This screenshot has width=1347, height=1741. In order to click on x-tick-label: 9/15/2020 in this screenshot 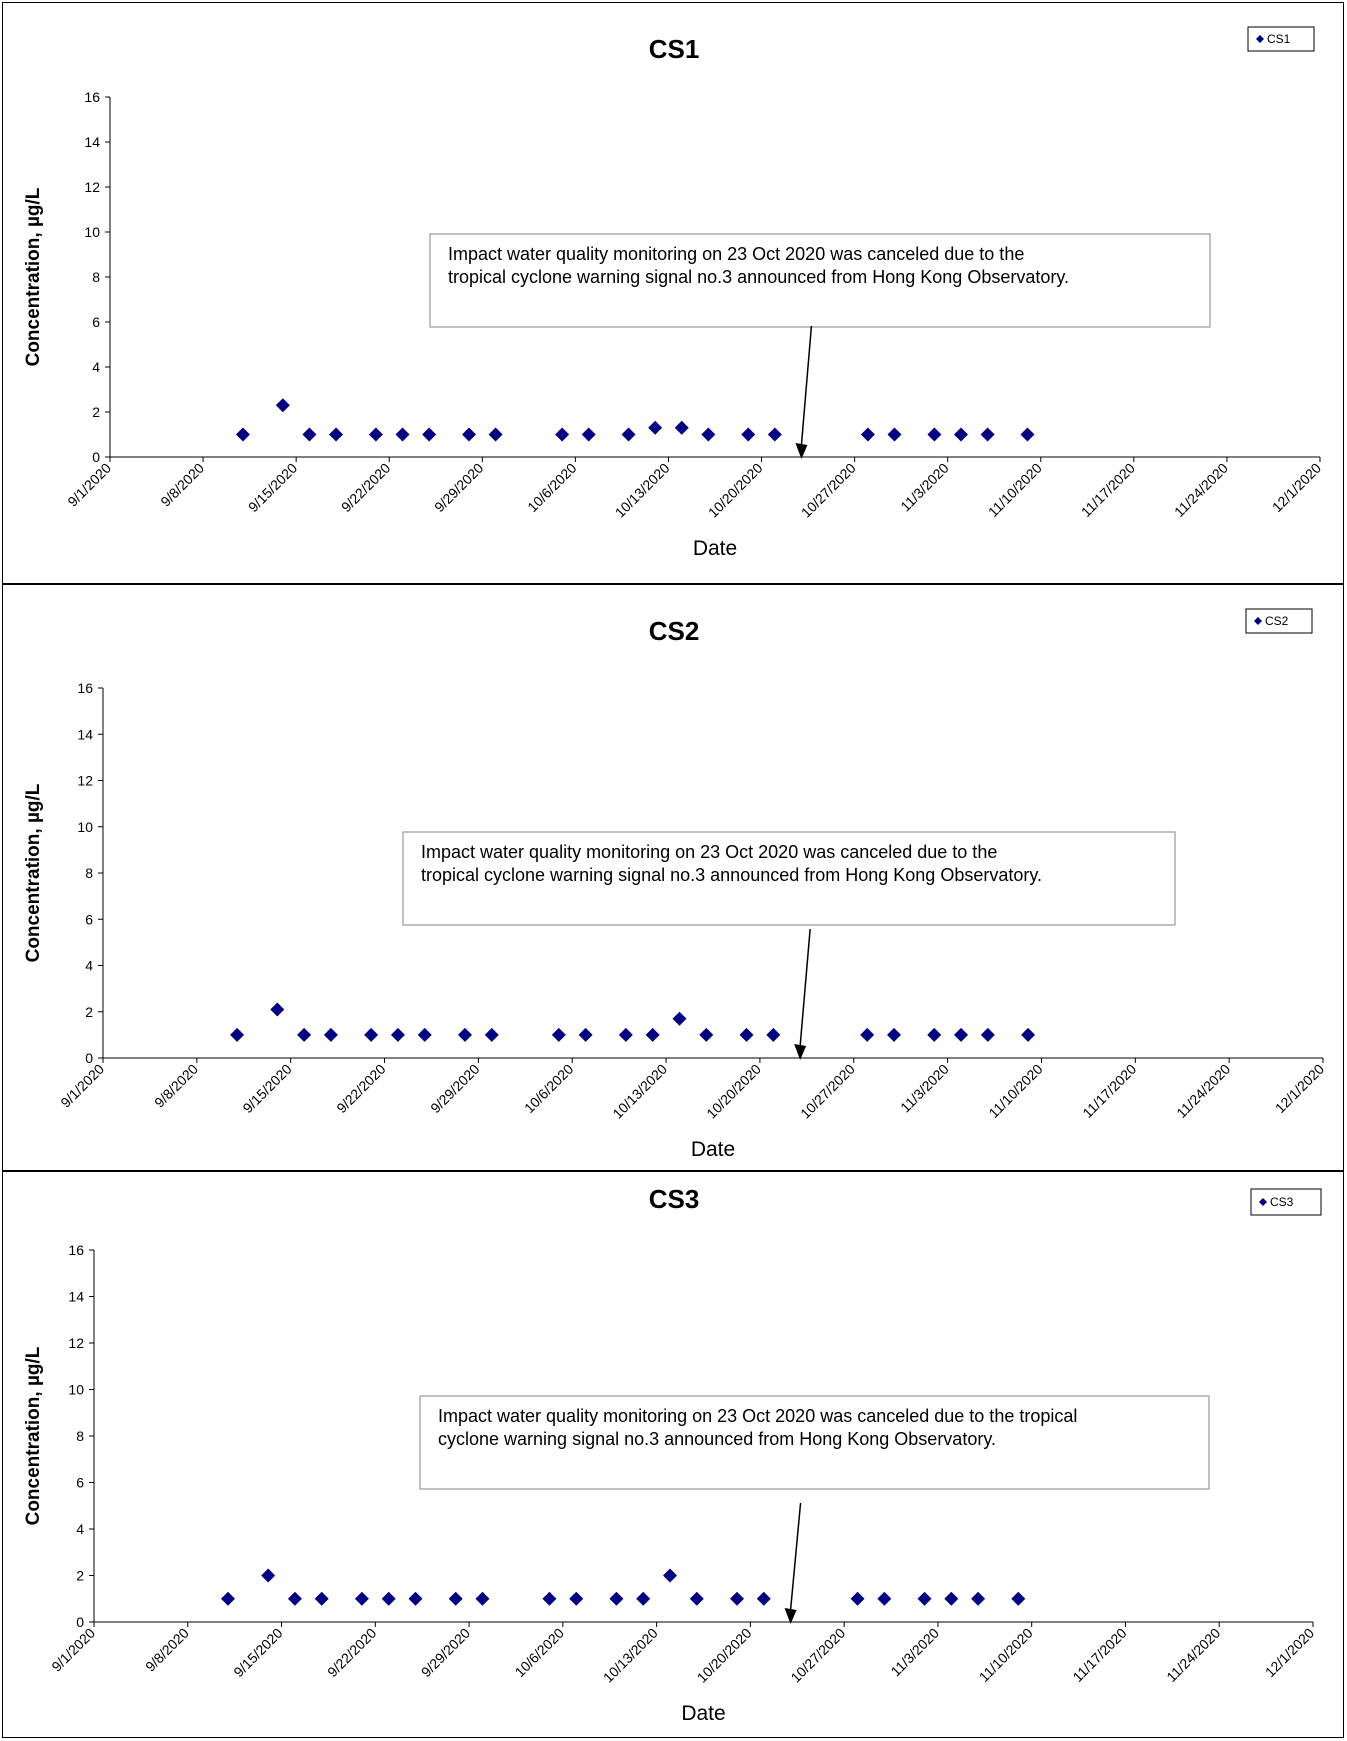, I will do `click(258, 1653)`.